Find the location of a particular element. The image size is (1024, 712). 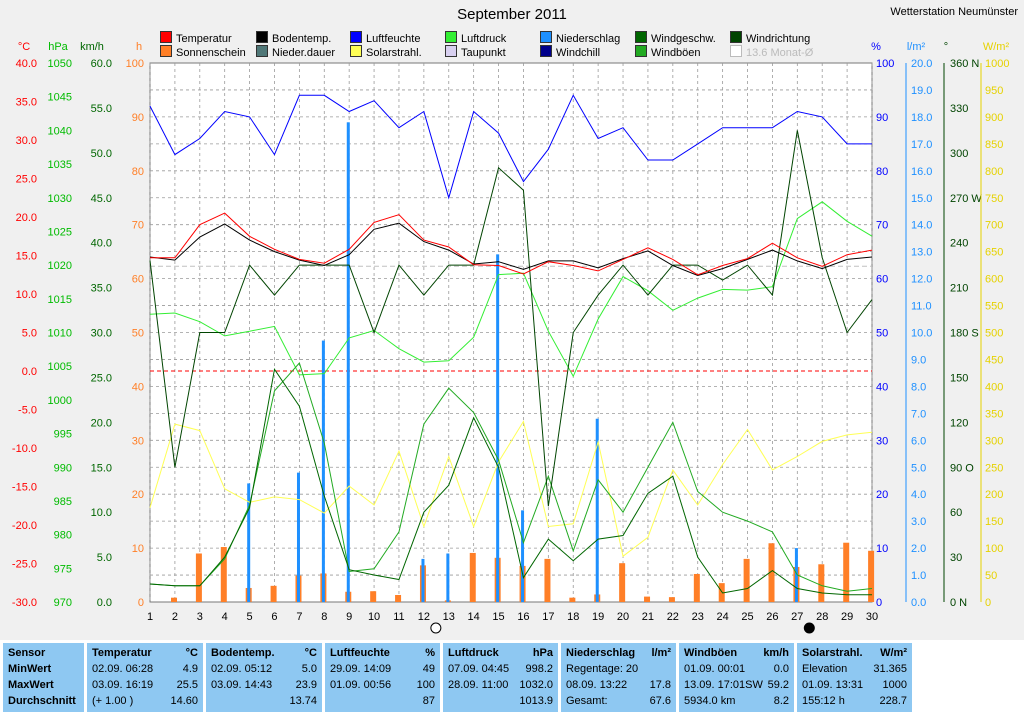

axis-tick-label: -25.0 is located at coordinates (24, 565).